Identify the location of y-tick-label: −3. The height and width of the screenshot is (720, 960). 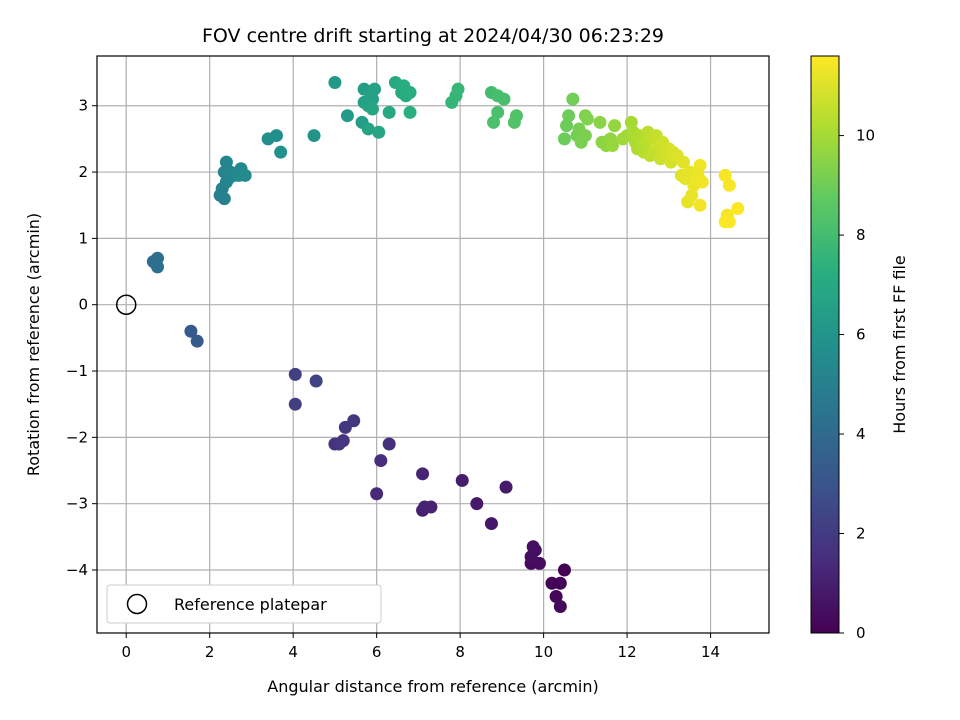
(77, 504).